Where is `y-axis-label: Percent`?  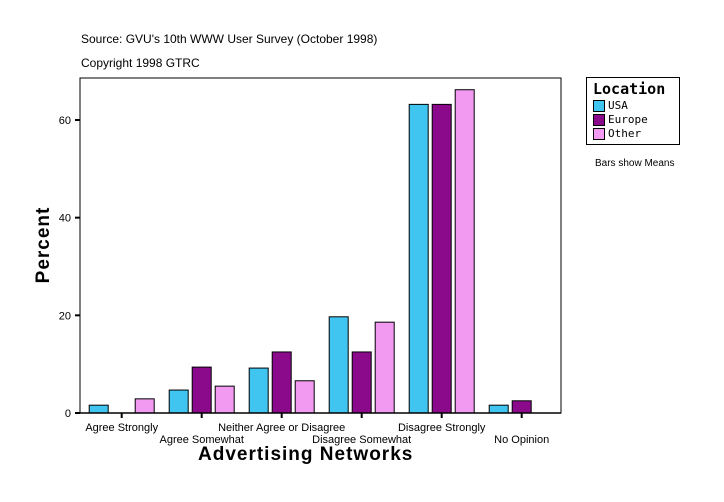 y-axis-label: Percent is located at coordinates (43, 245).